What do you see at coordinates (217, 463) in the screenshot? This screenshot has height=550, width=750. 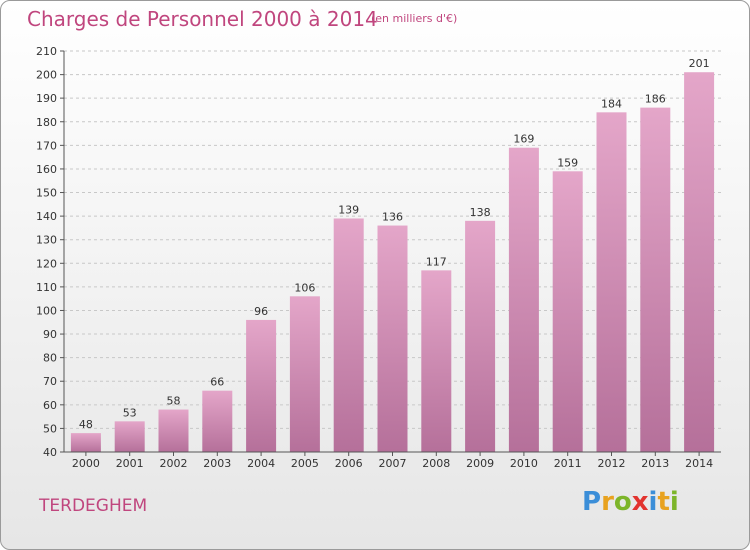 I see `x-tick-label-2003: 2003` at bounding box center [217, 463].